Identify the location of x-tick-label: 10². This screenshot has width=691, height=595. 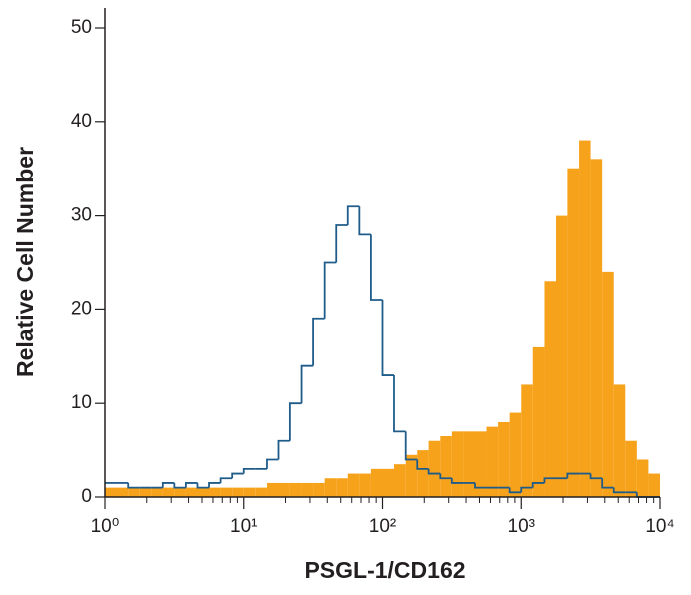
(382, 526).